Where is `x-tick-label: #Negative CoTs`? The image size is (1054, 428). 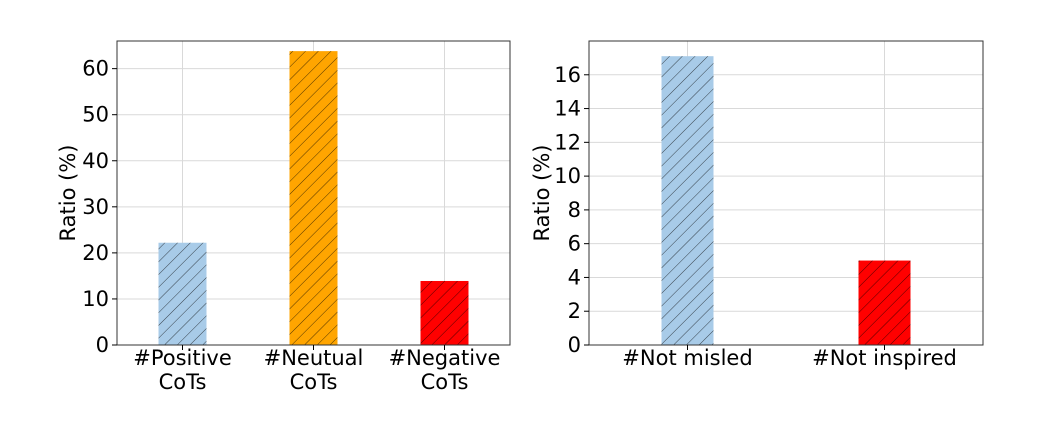
x-tick-label: #Negative CoTs is located at coordinates (445, 370).